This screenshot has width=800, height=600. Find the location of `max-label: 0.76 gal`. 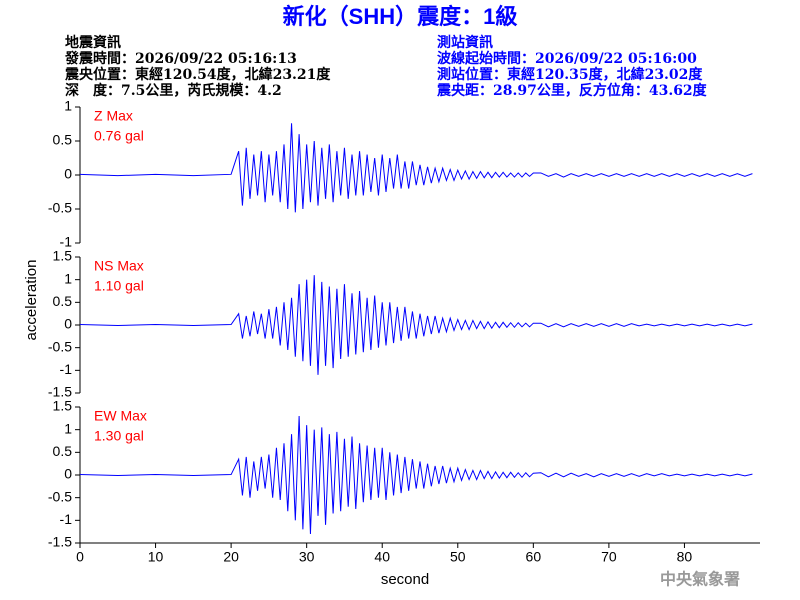

max-label: 0.76 gal is located at coordinates (119, 136).